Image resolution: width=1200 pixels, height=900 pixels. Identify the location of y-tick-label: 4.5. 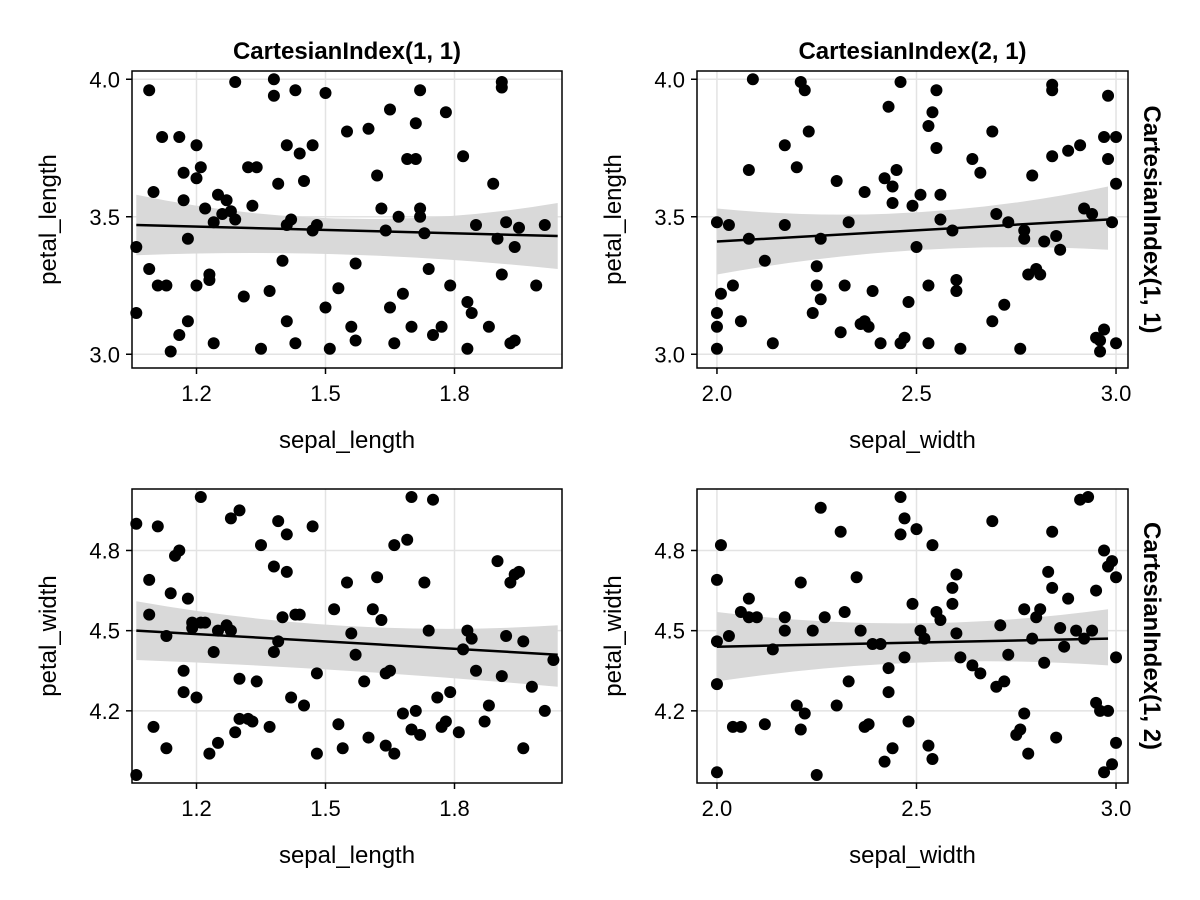
(669, 631).